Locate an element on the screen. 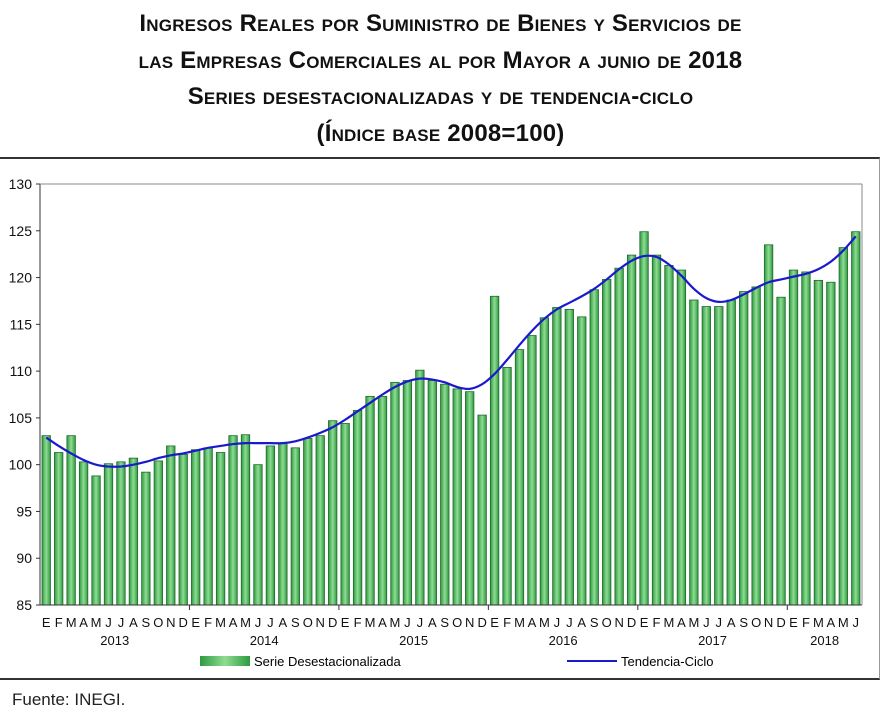 The image size is (881, 719). legend-bar-swatch is located at coordinates (225, 661).